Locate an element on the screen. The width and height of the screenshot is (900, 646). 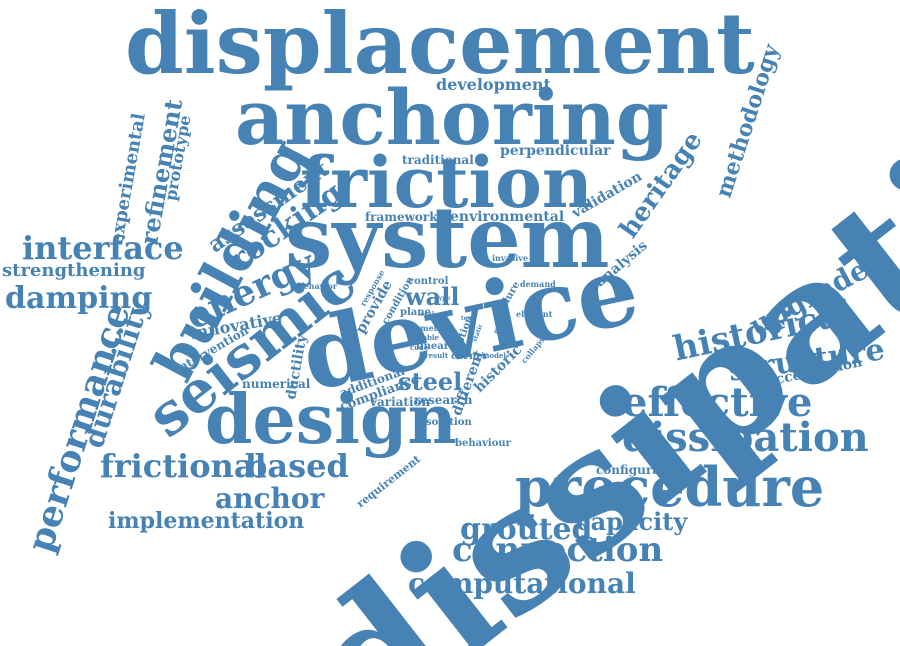
word-research: research is located at coordinates (443, 400).